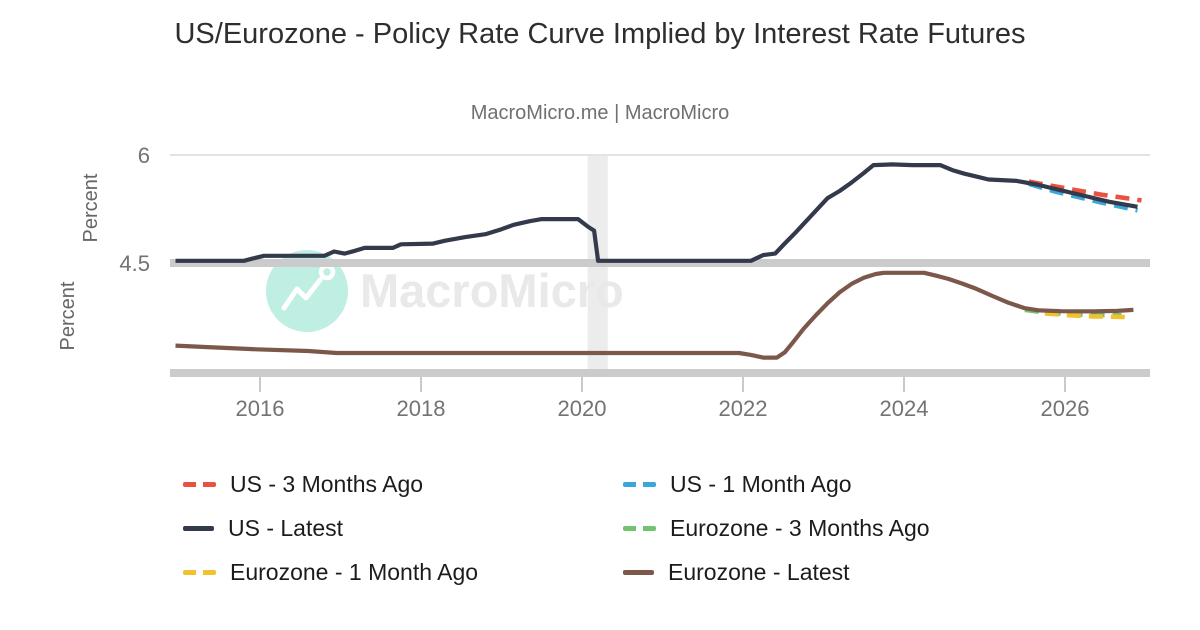  What do you see at coordinates (904, 408) in the screenshot?
I see `x-tick-label: 2024` at bounding box center [904, 408].